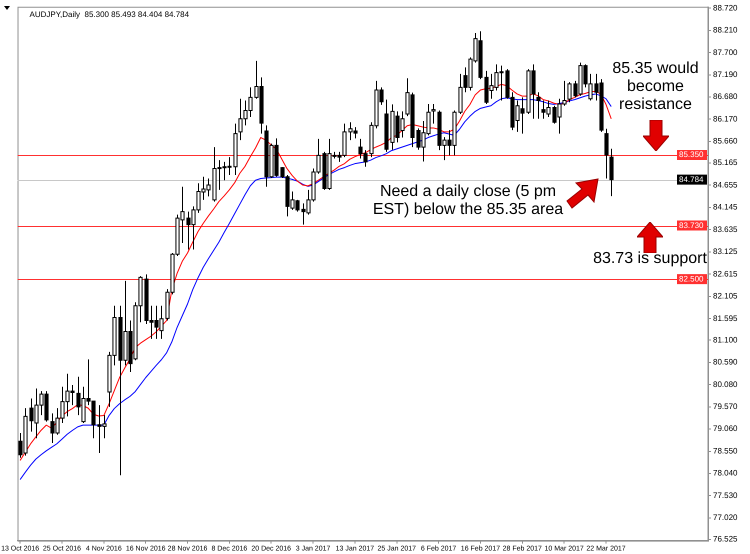 This screenshot has width=750, height=554. Describe the element at coordinates (725, 30) in the screenshot. I see `y-tick-label: 88.210` at that location.